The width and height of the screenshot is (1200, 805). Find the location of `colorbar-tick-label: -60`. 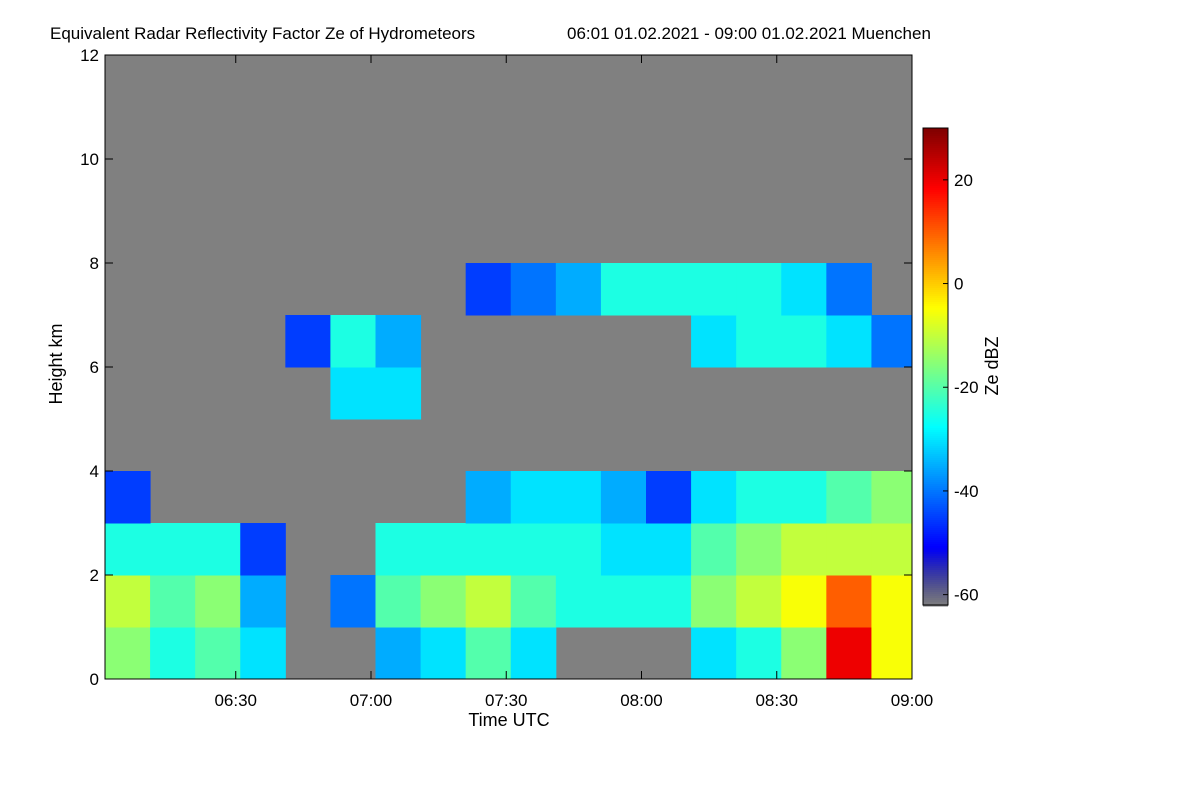

colorbar-tick-label: -60 is located at coordinates (966, 595).